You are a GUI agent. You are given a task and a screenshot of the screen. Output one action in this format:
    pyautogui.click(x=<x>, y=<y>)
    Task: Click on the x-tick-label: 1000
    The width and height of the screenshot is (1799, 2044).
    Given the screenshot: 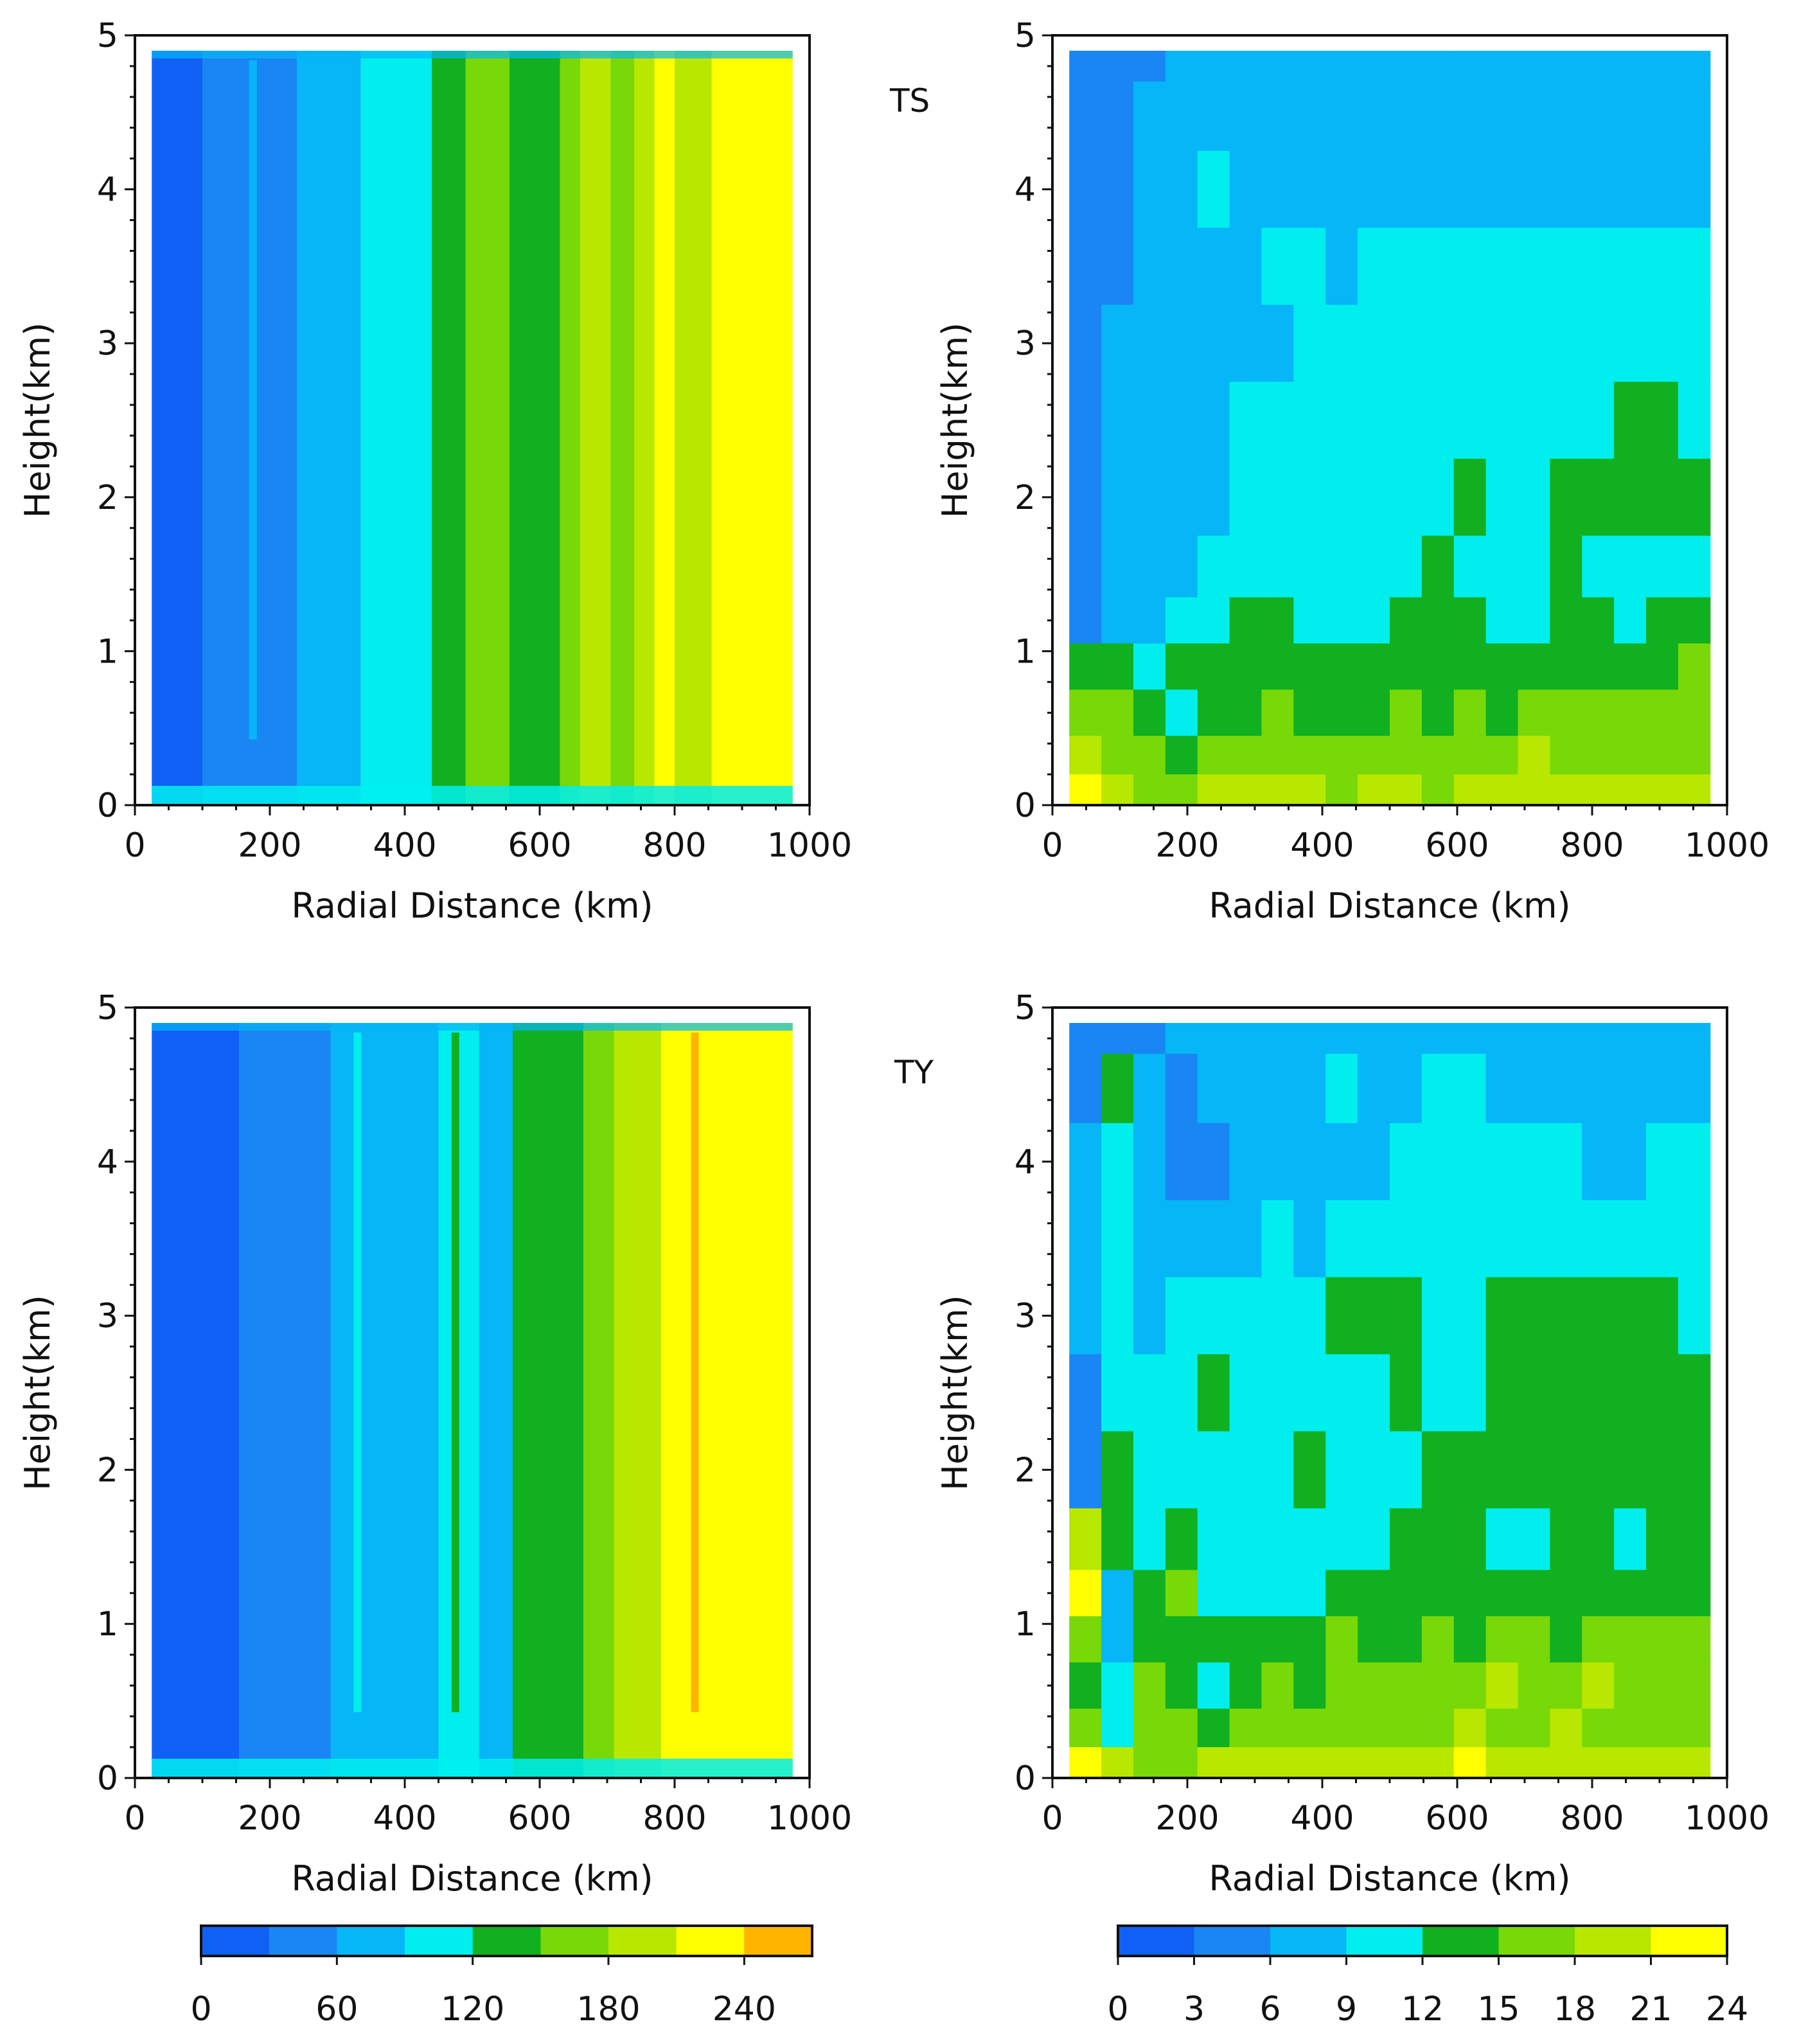 What is the action you would take?
    pyautogui.click(x=1727, y=845)
    